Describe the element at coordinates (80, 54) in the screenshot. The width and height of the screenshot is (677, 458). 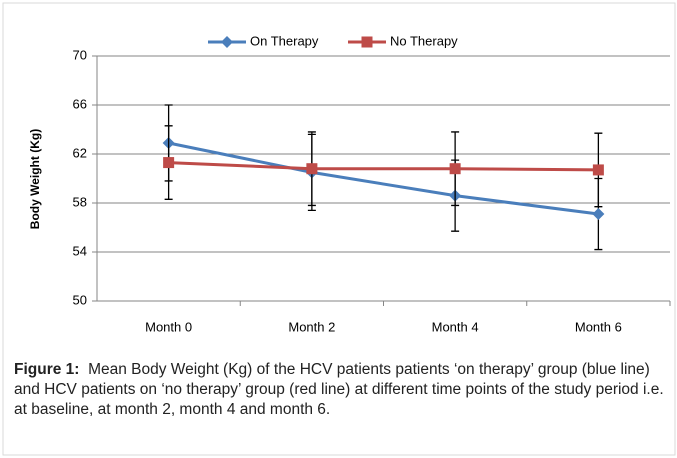
I see `y-tick-label: 70` at that location.